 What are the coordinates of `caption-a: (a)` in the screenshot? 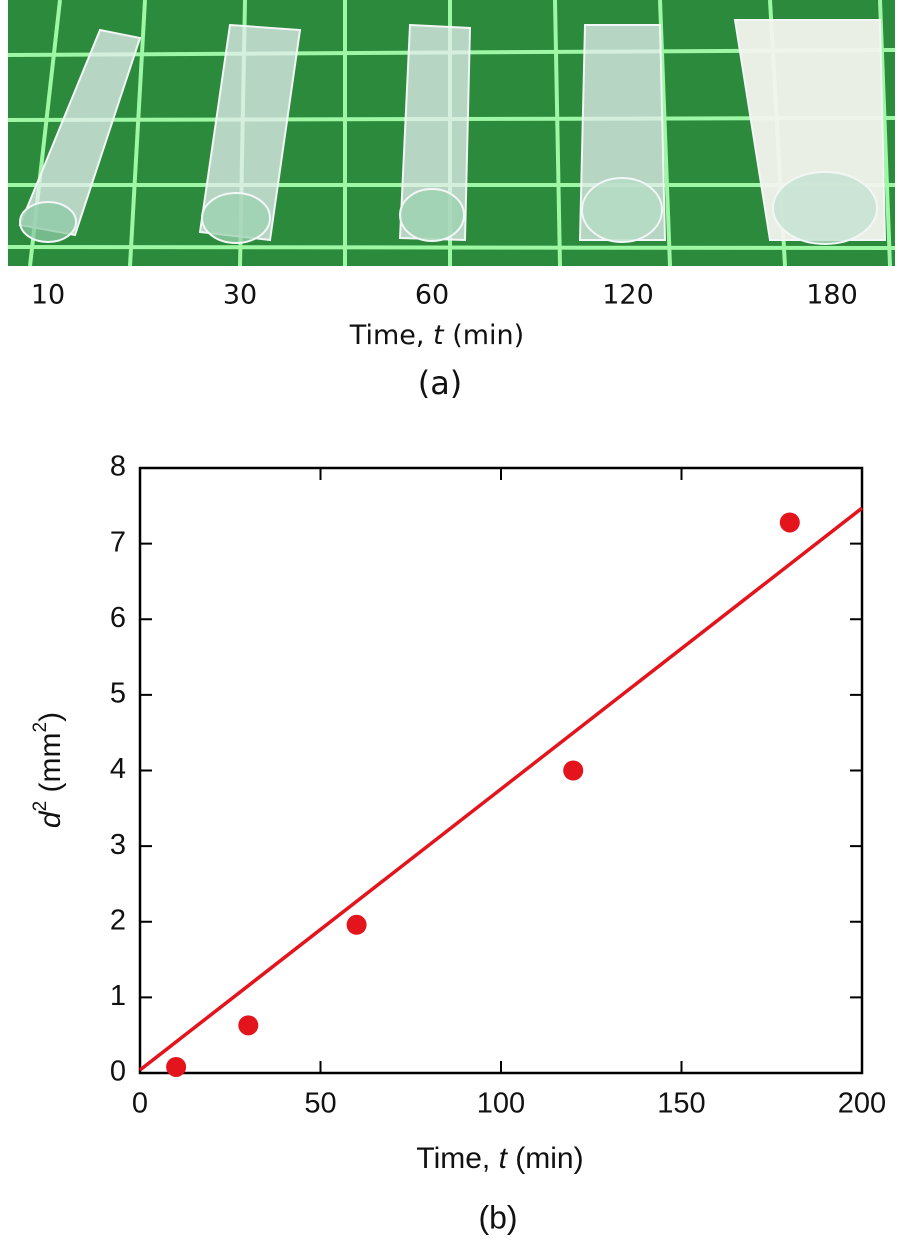 It's located at (440, 383).